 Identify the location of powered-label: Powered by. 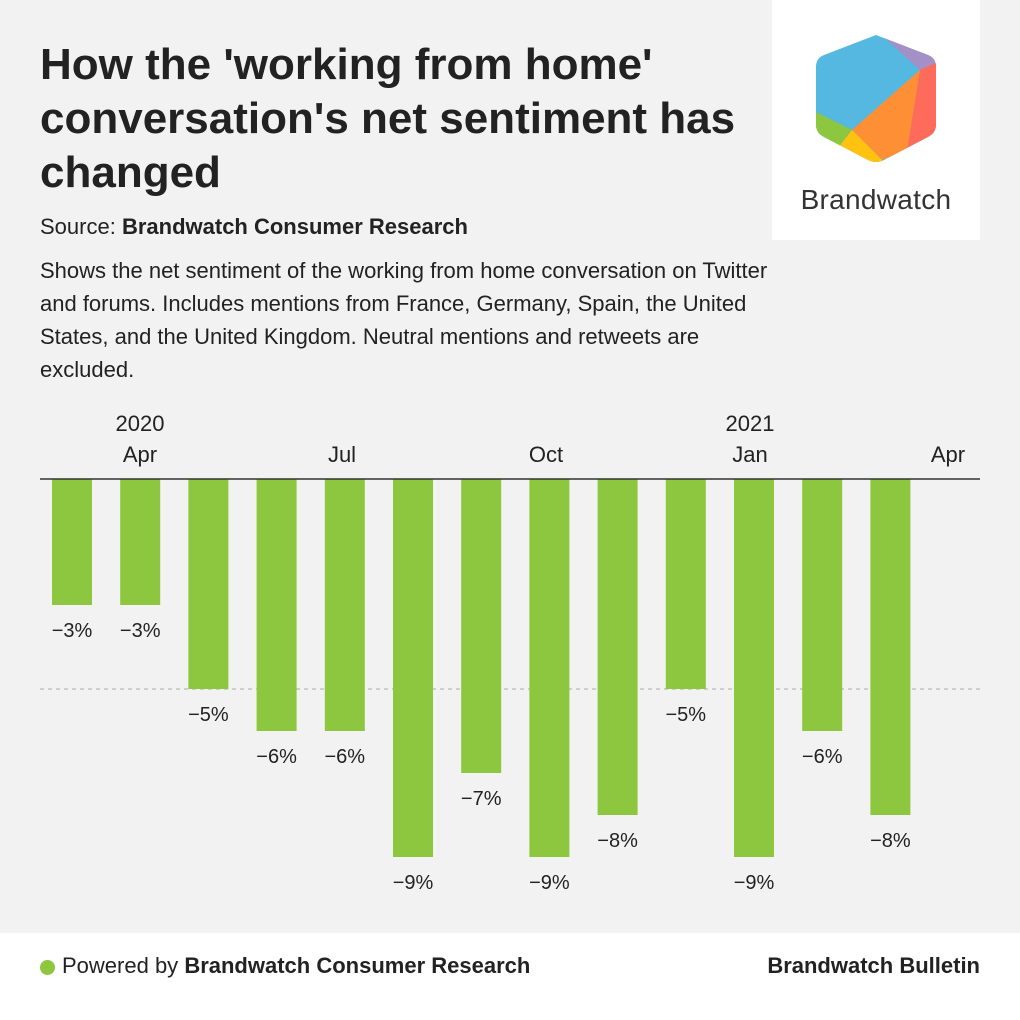
(120, 965).